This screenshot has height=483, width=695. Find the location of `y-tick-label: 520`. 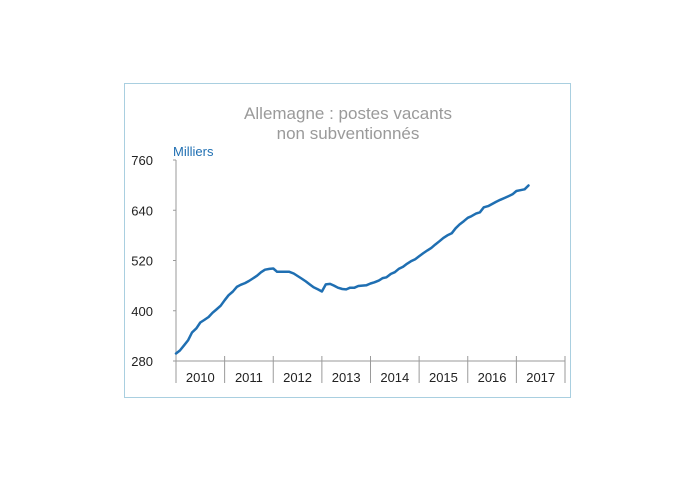

y-tick-label: 520 is located at coordinates (142, 261).